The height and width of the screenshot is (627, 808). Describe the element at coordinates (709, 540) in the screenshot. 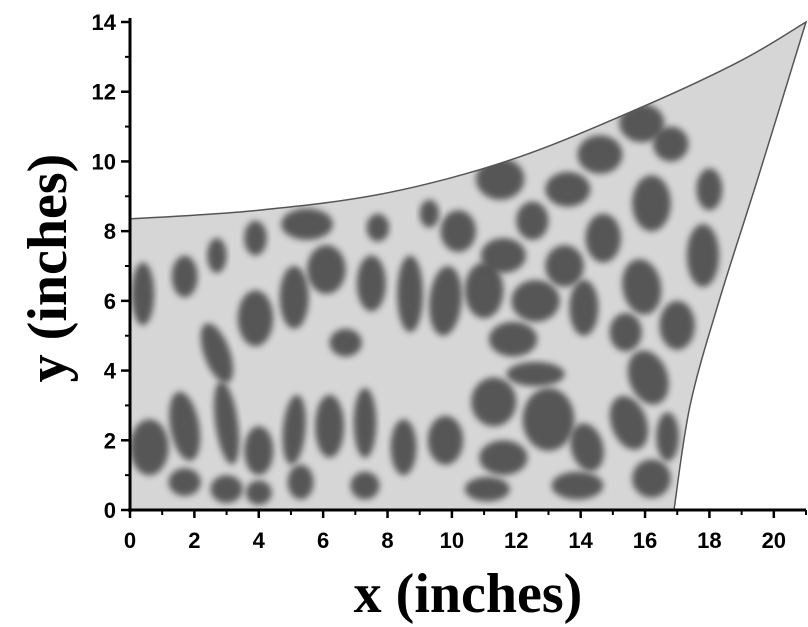

I see `x-tick-label: 18` at that location.